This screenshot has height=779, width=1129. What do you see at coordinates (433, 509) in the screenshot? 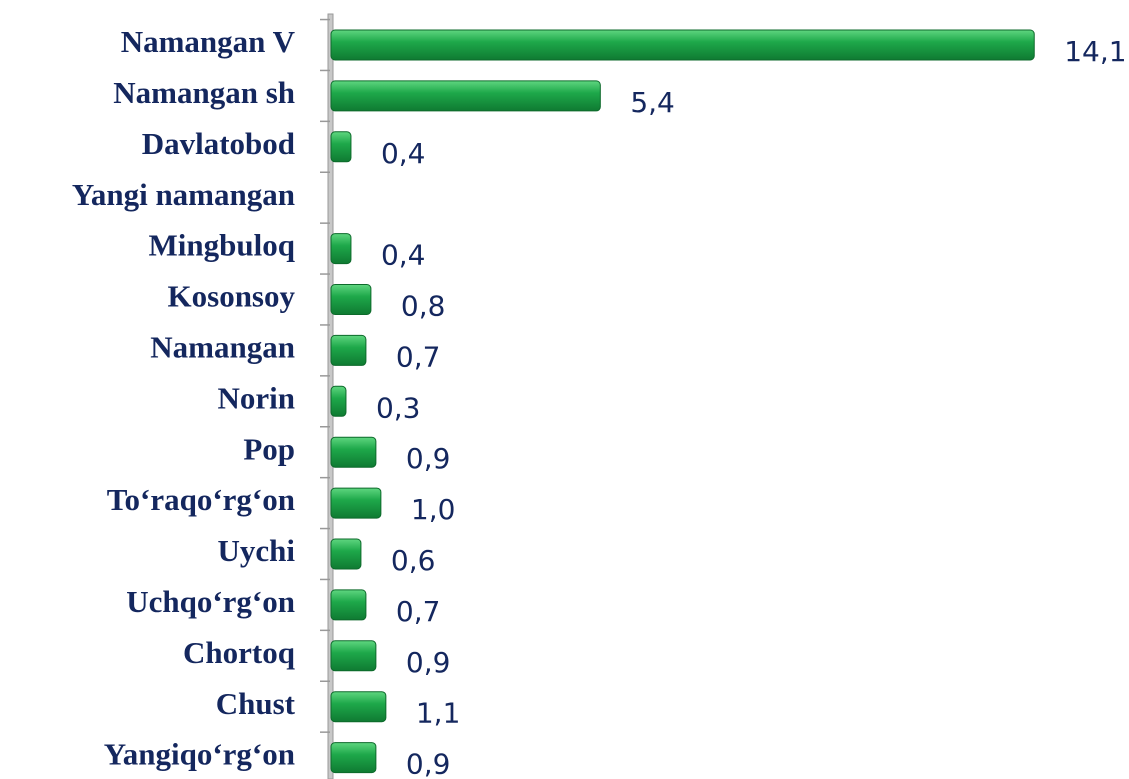
I see `value-label: 1,0` at bounding box center [433, 509].